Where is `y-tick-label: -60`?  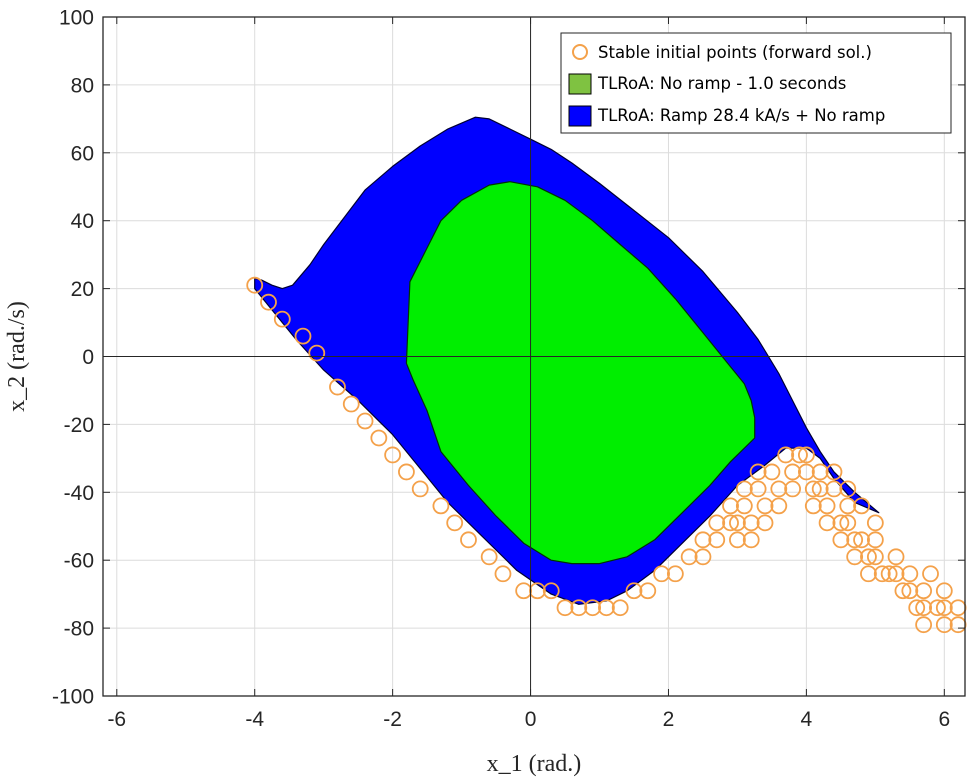 y-tick-label: -60 is located at coordinates (79, 561).